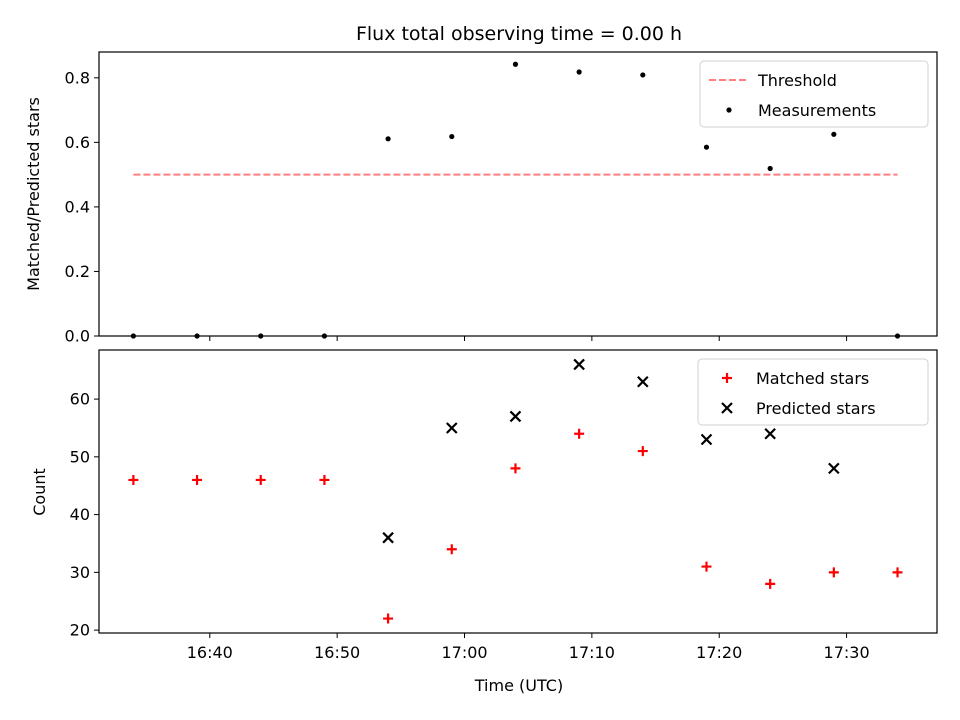  Describe the element at coordinates (816, 408) in the screenshot. I see `legend-entry: Predicted stars` at that location.